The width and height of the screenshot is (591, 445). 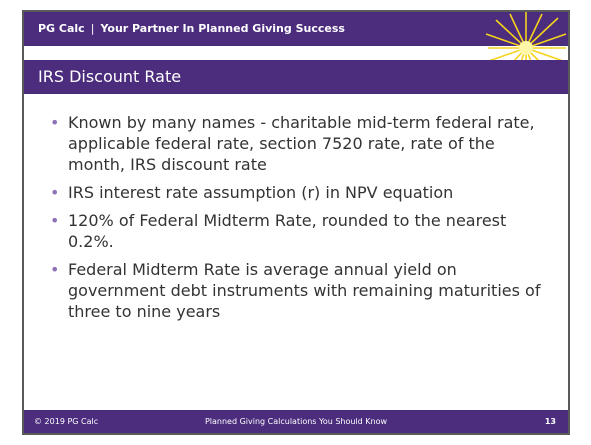 I want to click on brand: PG Calc, so click(x=61, y=28).